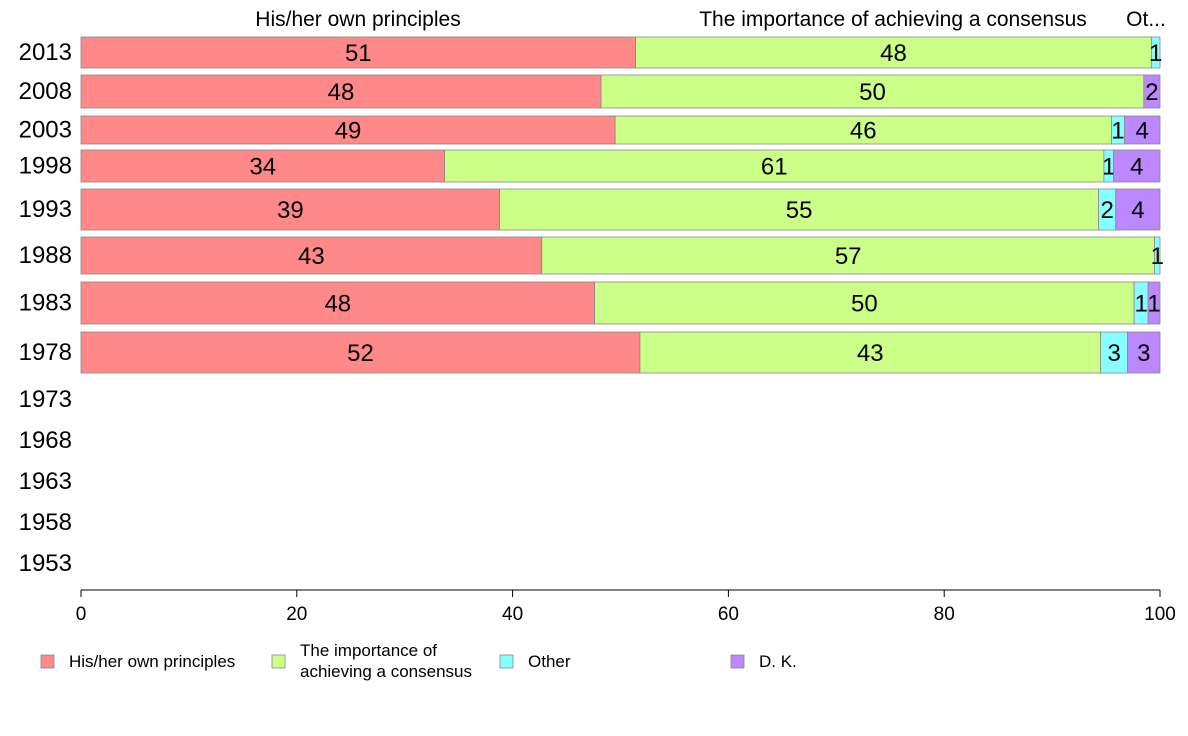 This screenshot has height=736, width=1188. I want to click on data-label-2013-s1: 48, so click(893, 53).